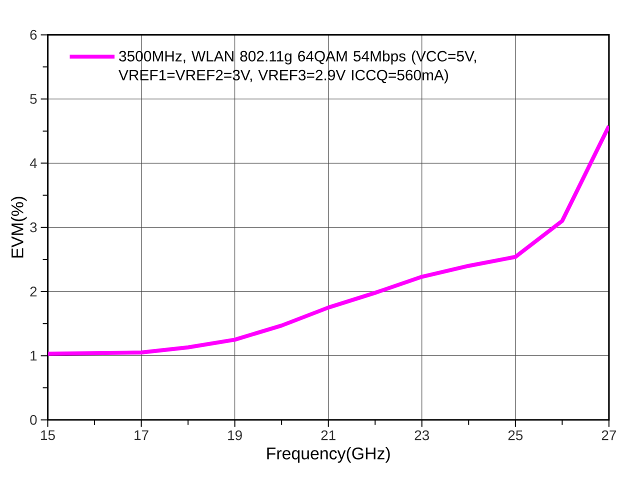 The image size is (620, 488). What do you see at coordinates (328, 435) in the screenshot?
I see `x-tick-label: 21` at bounding box center [328, 435].